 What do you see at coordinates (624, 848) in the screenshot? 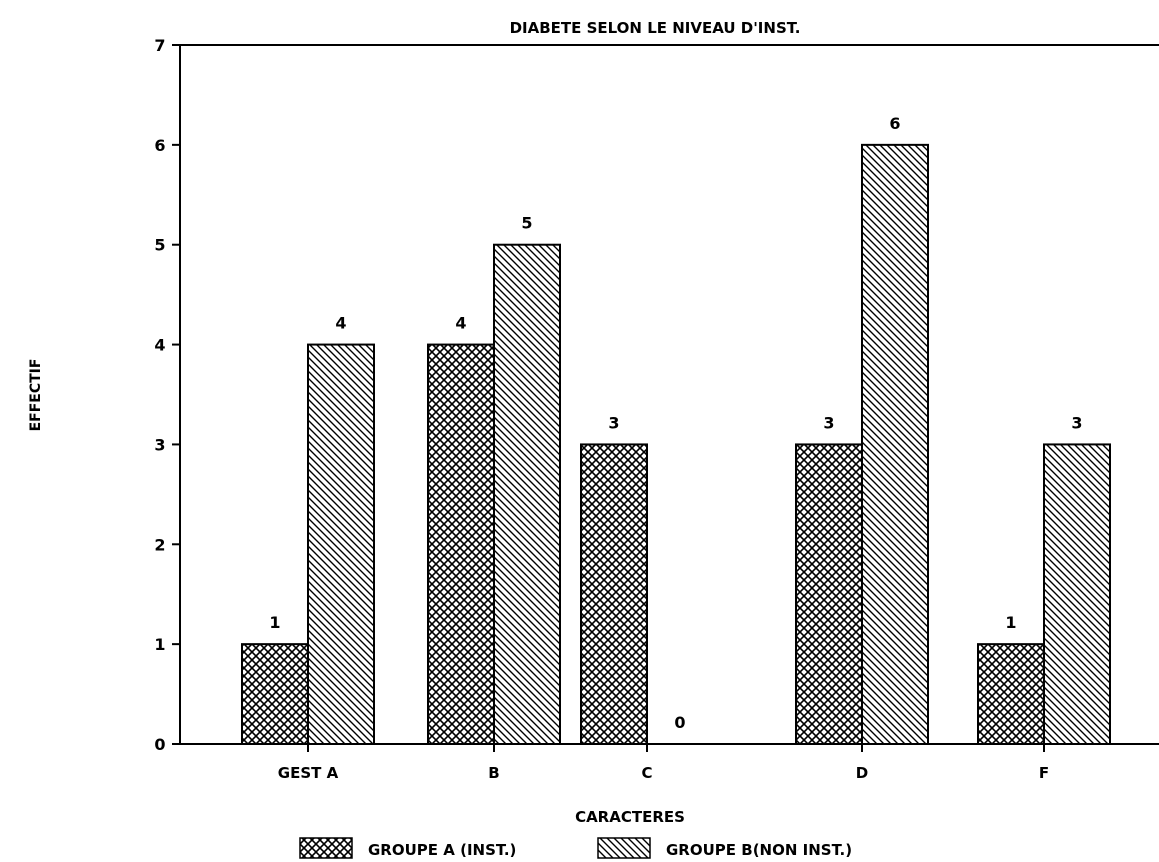
I see `legend-swatch-groupe-b` at bounding box center [624, 848].